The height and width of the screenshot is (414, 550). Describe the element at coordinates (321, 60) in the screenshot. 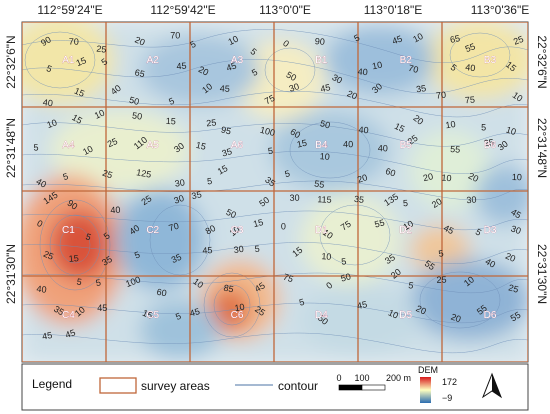

I see `survey-cell-label: B1` at that location.